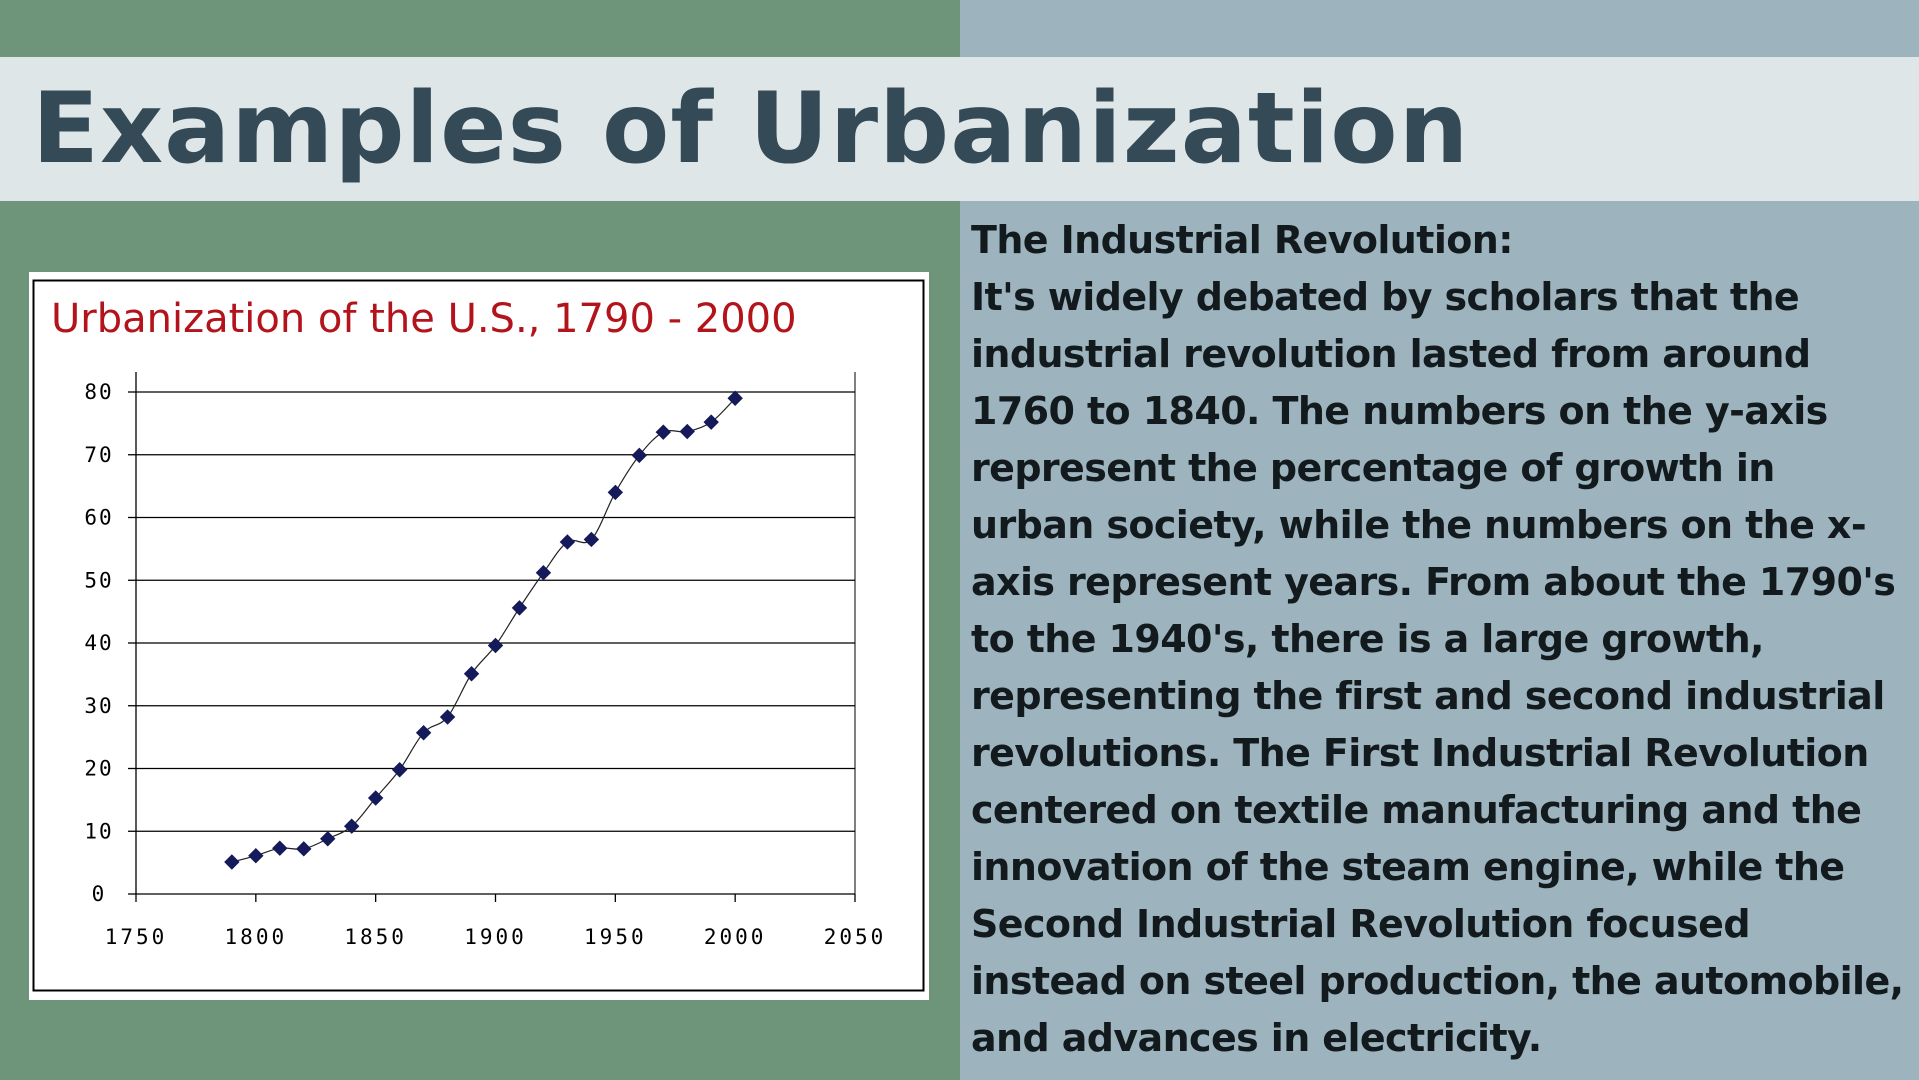  I want to click on tick-label-x-1900: 1900, so click(495, 937).